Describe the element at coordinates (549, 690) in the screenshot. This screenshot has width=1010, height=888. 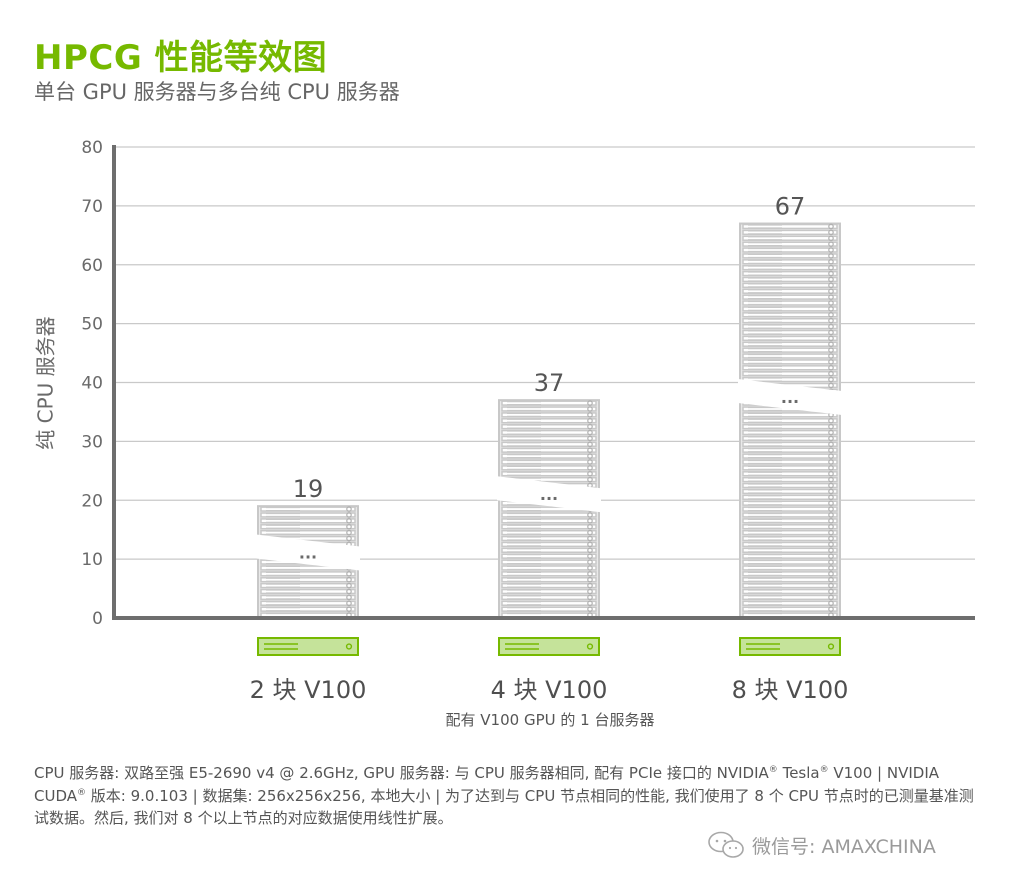
I see `x-tick-label: 4 块 V100` at that location.